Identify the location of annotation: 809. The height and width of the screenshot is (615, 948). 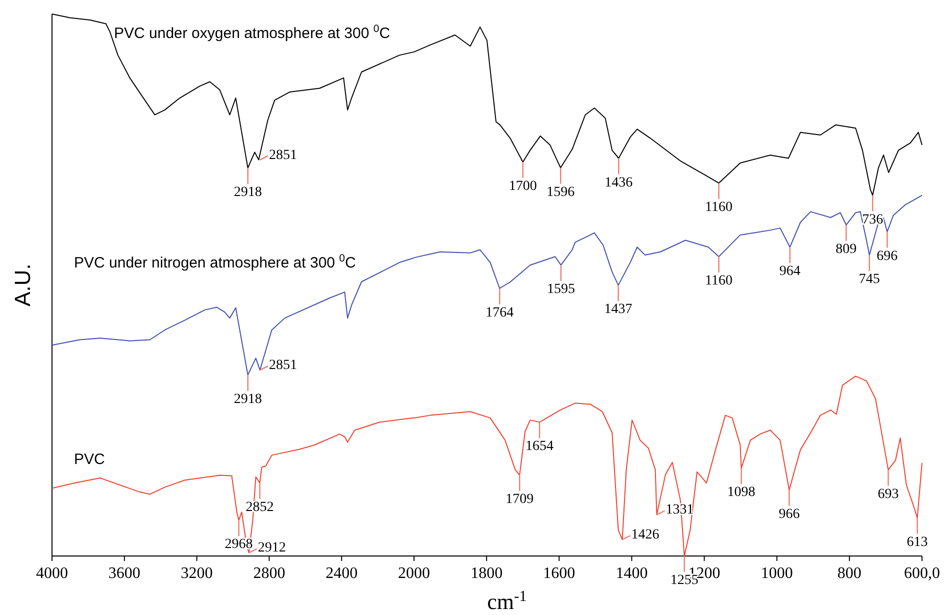
(846, 249).